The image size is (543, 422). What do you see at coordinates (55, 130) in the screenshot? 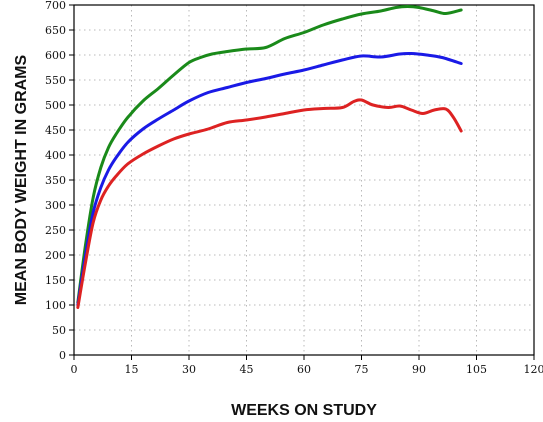
I see `y-tick-label: 450` at bounding box center [55, 130].